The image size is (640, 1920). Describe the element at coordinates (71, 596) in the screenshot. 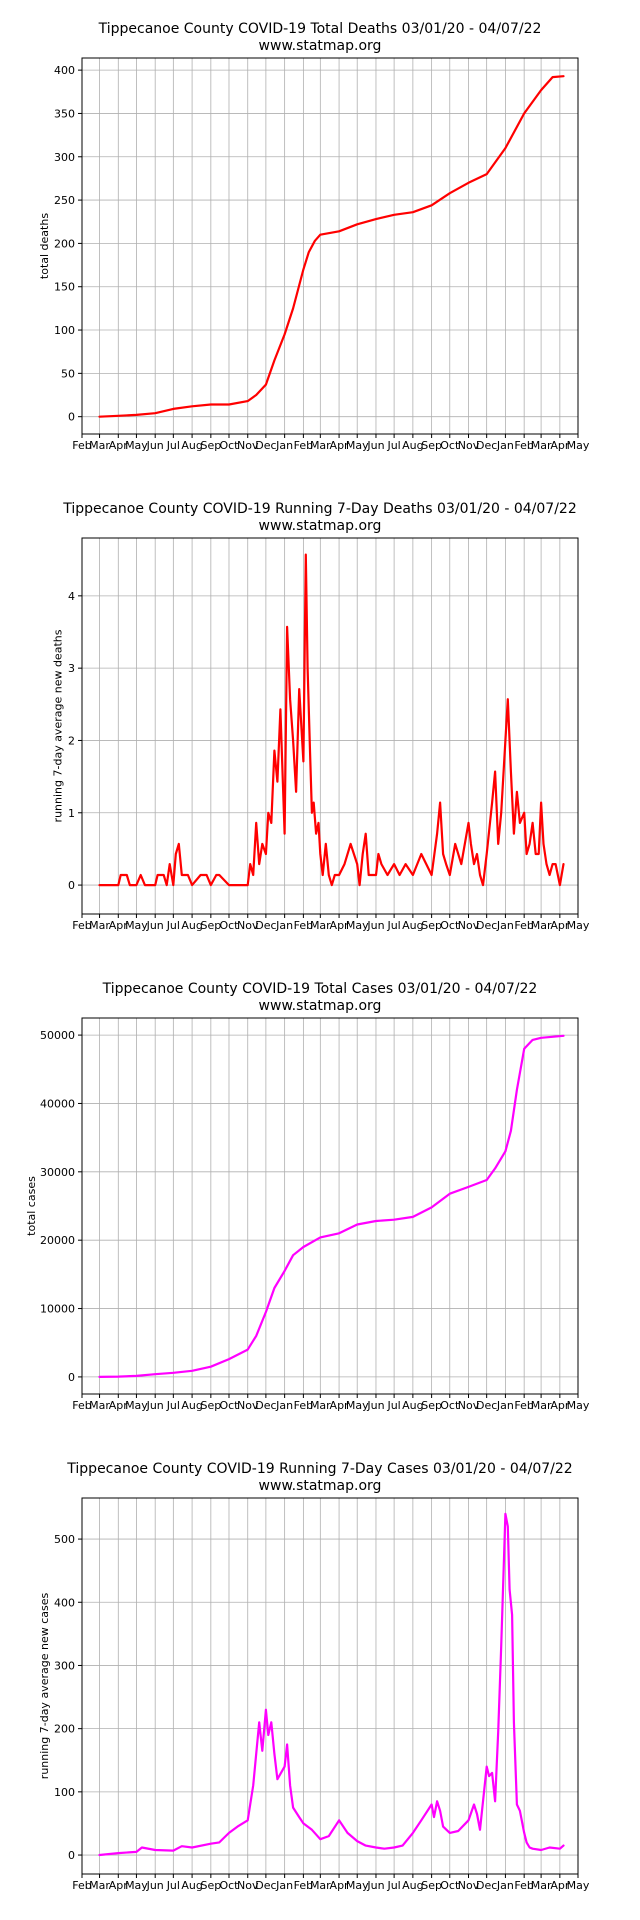

I see `y-tick-label: 4` at that location.